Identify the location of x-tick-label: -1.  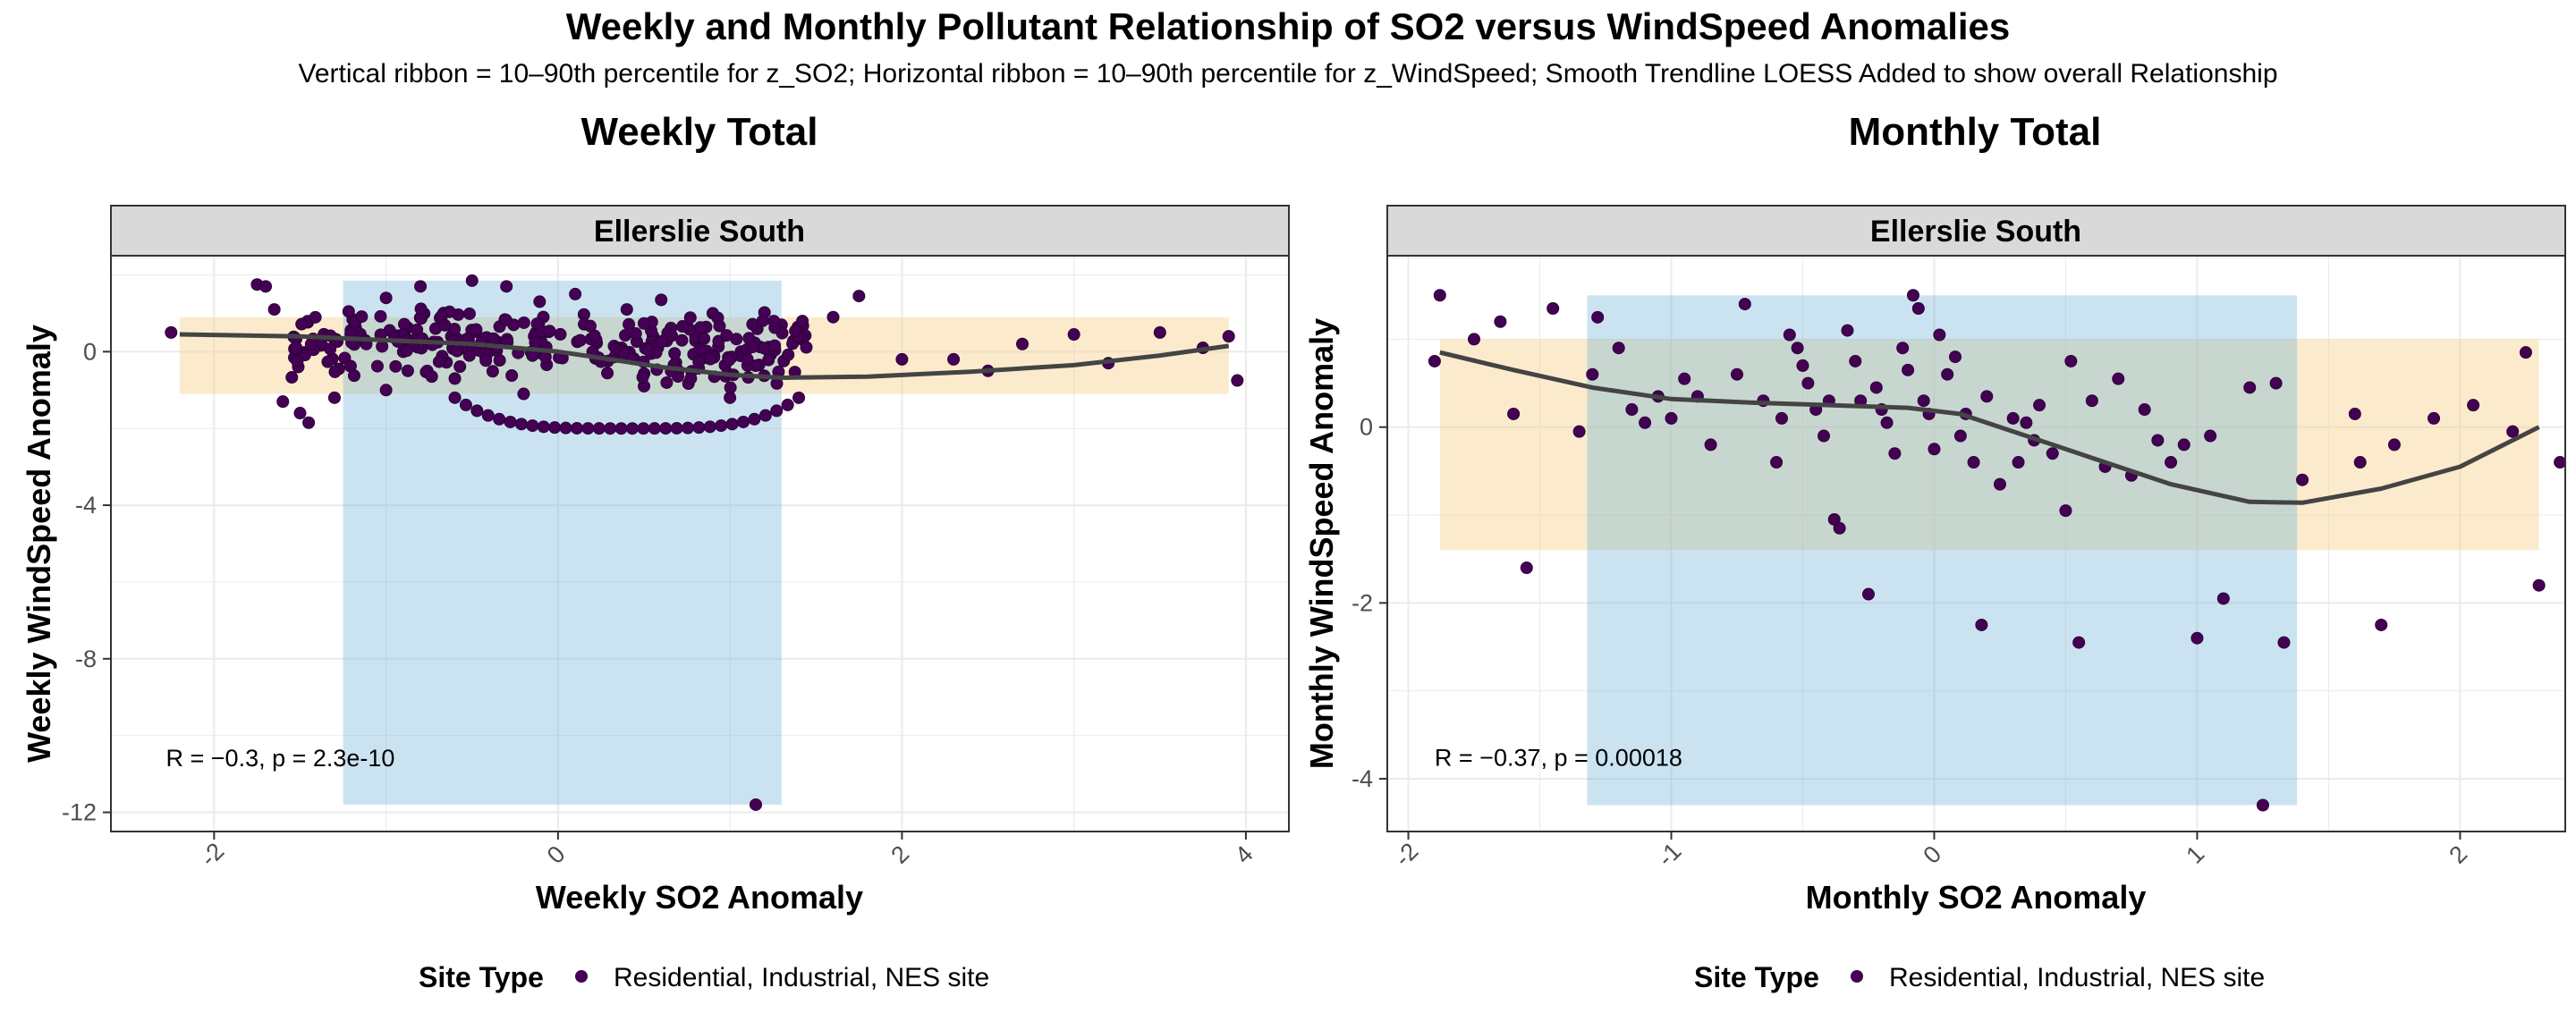
(1669, 855).